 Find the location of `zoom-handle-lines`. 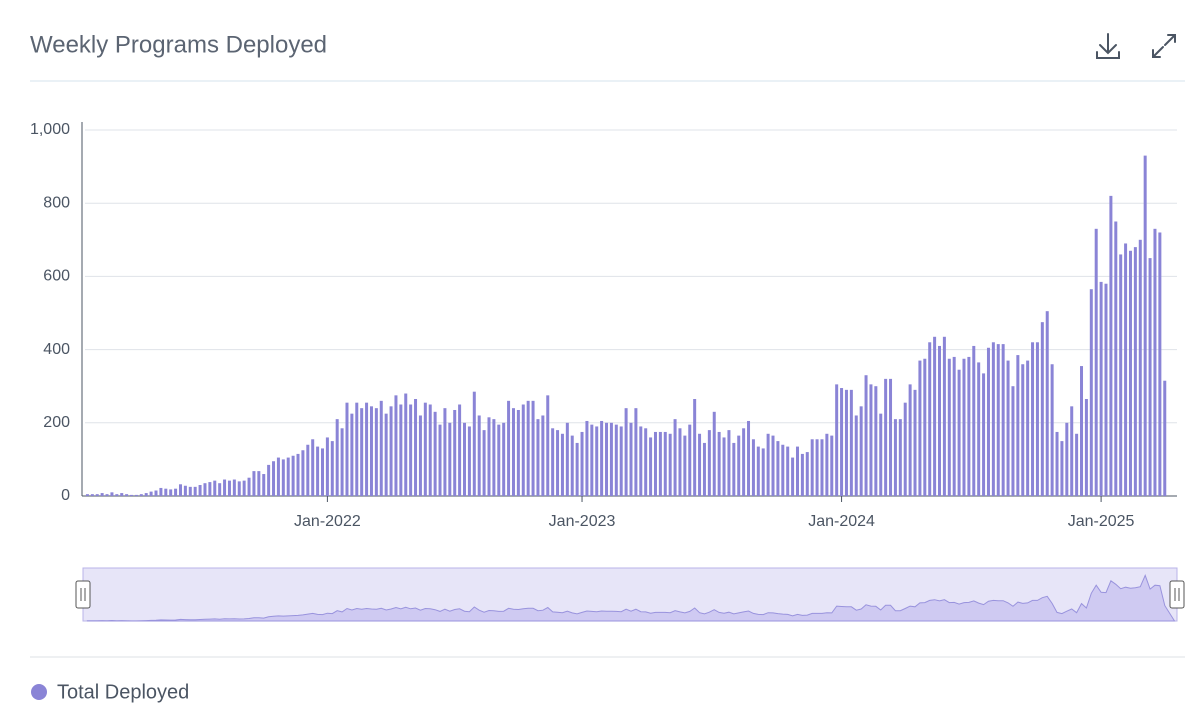

zoom-handle-lines is located at coordinates (83, 594).